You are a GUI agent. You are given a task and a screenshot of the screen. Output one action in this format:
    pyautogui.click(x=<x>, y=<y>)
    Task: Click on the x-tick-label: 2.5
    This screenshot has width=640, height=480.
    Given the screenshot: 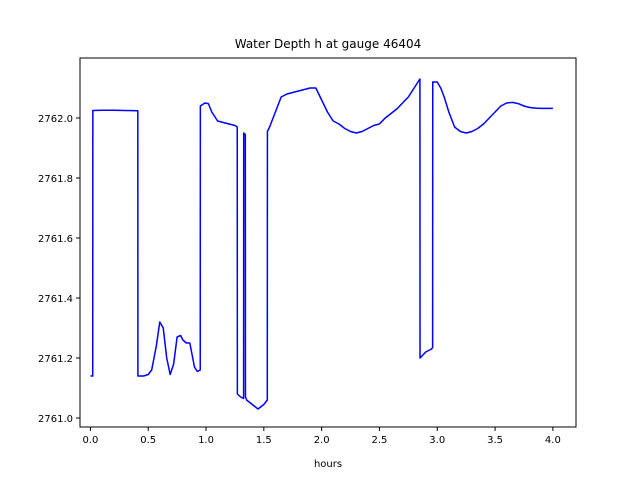 What is the action you would take?
    pyautogui.click(x=379, y=440)
    